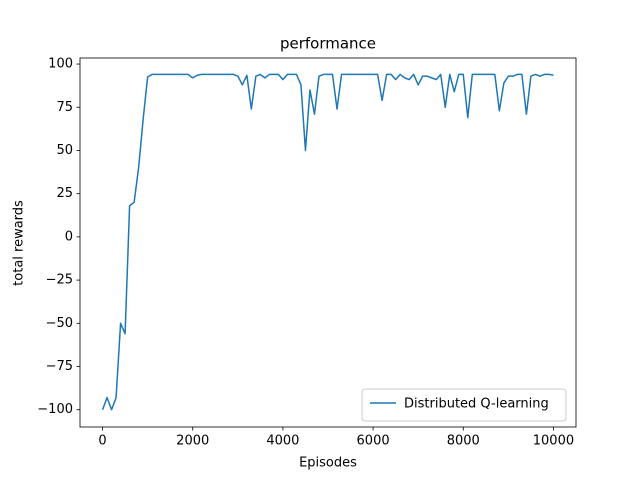 The height and width of the screenshot is (480, 640). Describe the element at coordinates (463, 441) in the screenshot. I see `x-tick-label: 8000` at that location.